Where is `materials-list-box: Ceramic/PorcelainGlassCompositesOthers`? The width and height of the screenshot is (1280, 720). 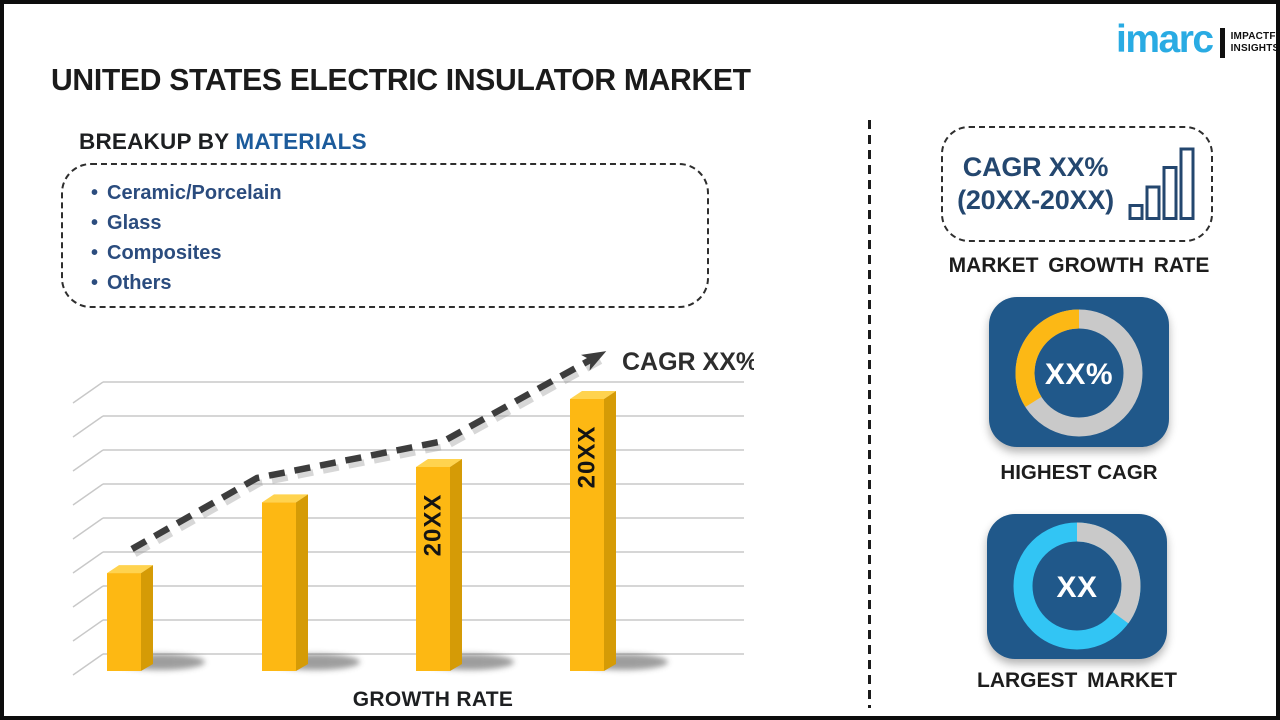 materials-list-box: Ceramic/PorcelainGlassCompositesOthers is located at coordinates (385, 235).